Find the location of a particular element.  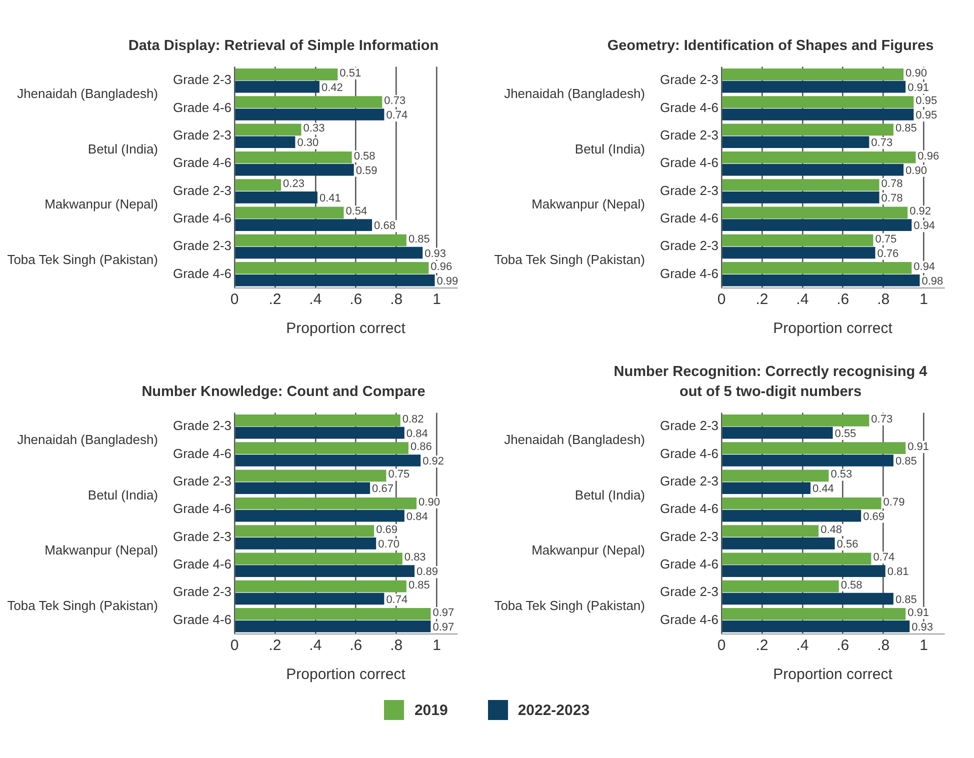

x-tick-label: 0 is located at coordinates (234, 645).